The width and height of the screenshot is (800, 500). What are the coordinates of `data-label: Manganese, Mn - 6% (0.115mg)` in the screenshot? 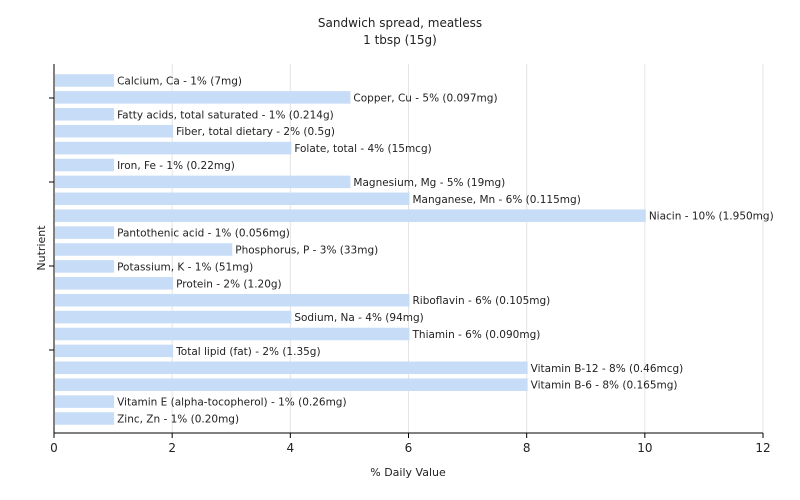 It's located at (497, 200).